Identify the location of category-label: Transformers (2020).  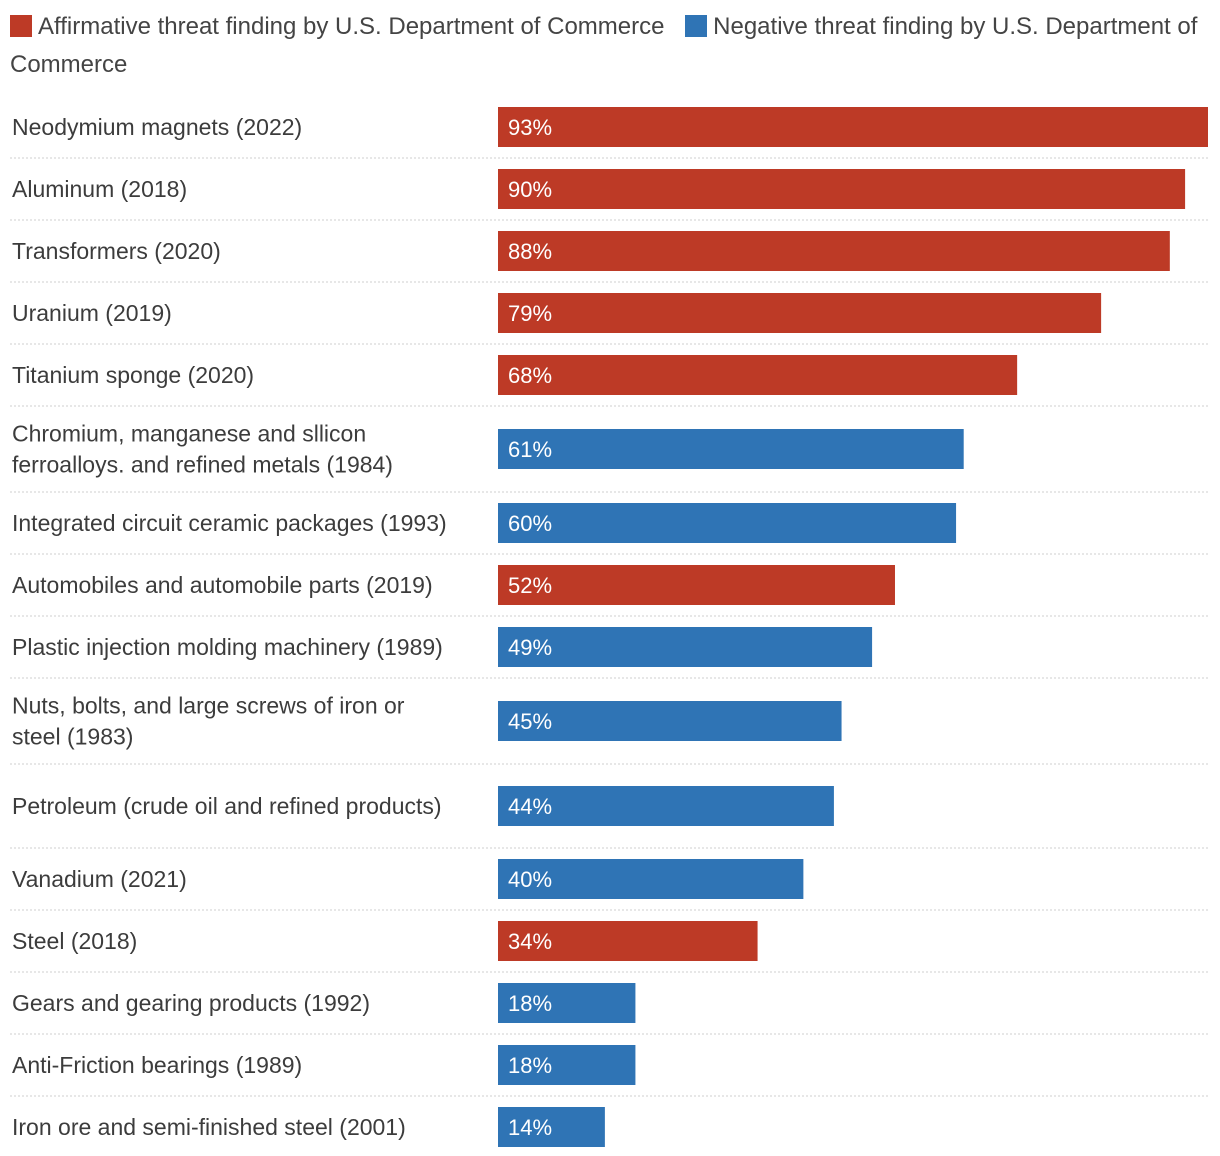
(116, 251).